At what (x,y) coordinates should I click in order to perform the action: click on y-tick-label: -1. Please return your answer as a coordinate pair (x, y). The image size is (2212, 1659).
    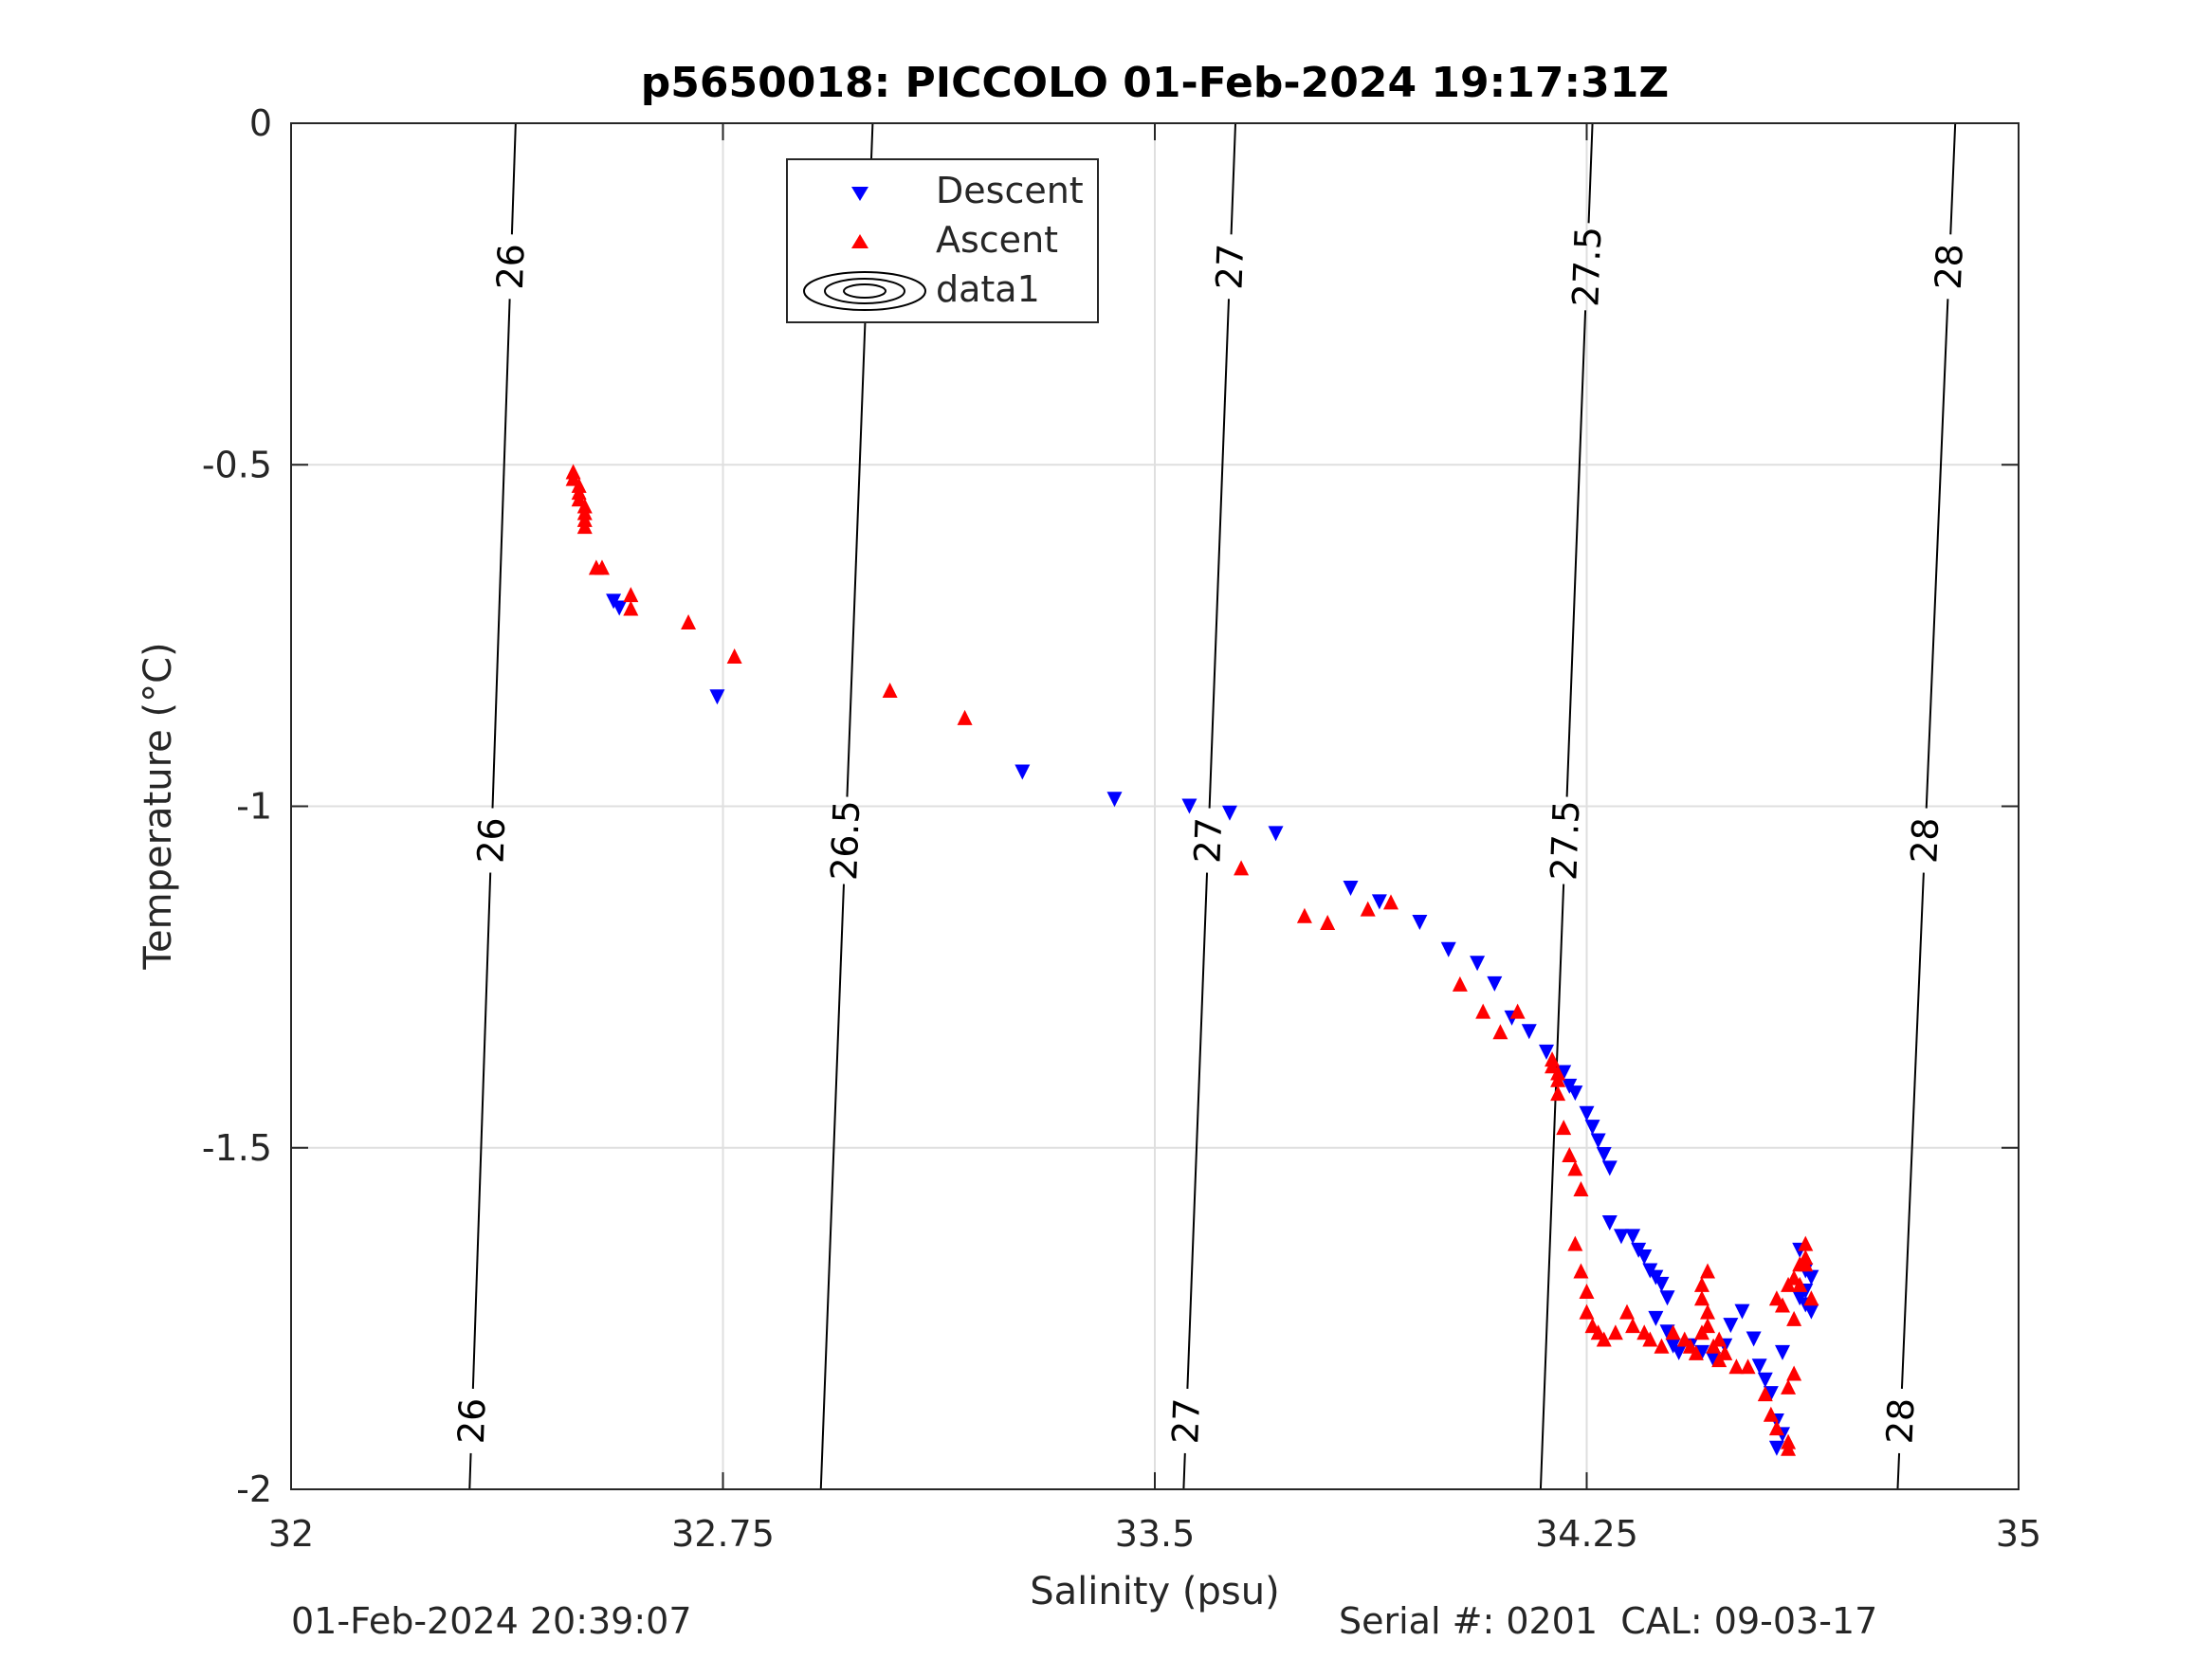
    Looking at the image, I should click on (254, 807).